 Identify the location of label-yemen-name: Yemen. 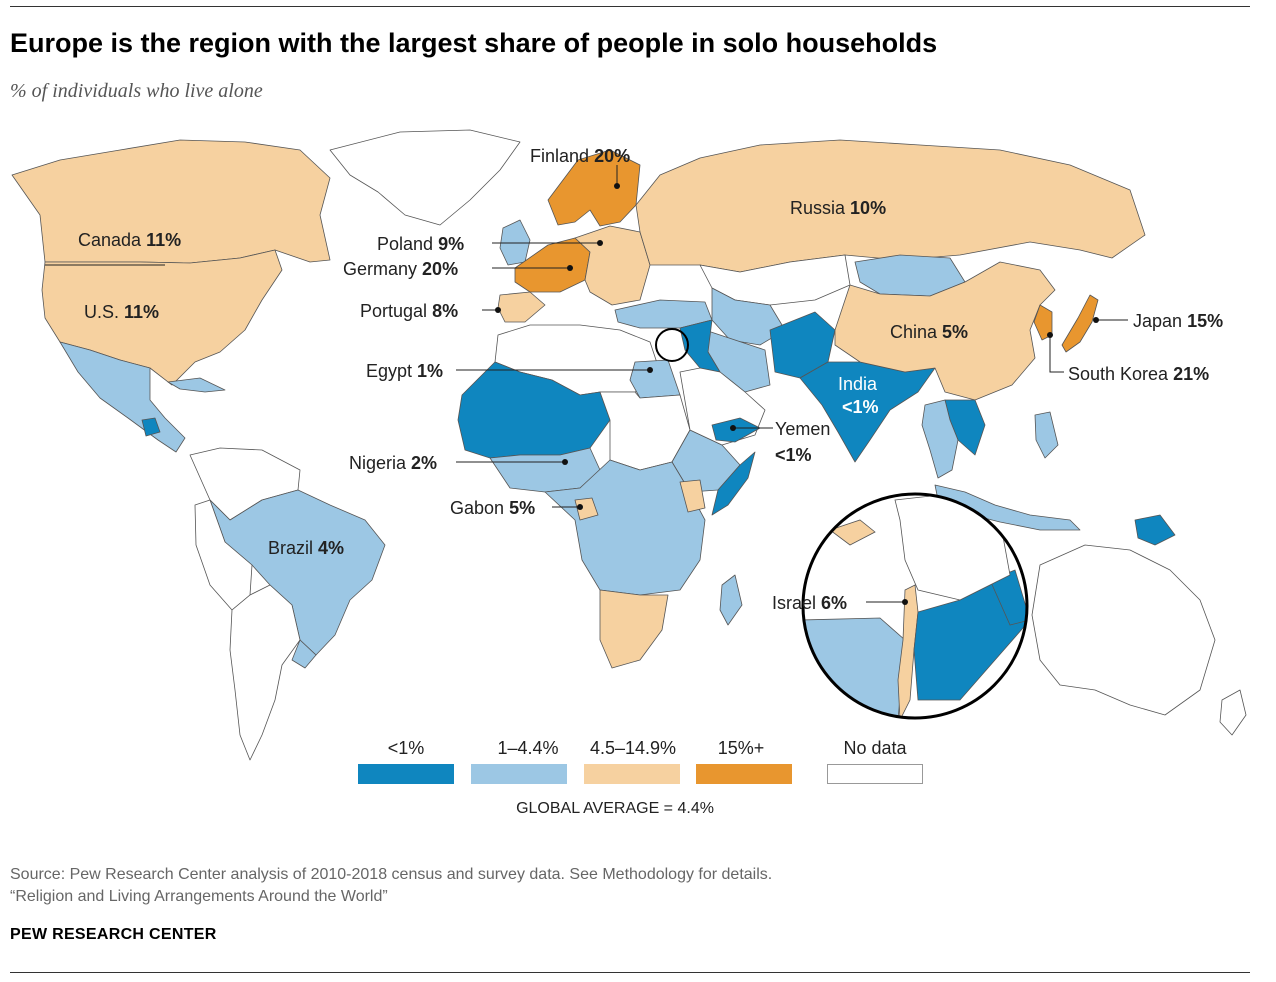
(802, 429).